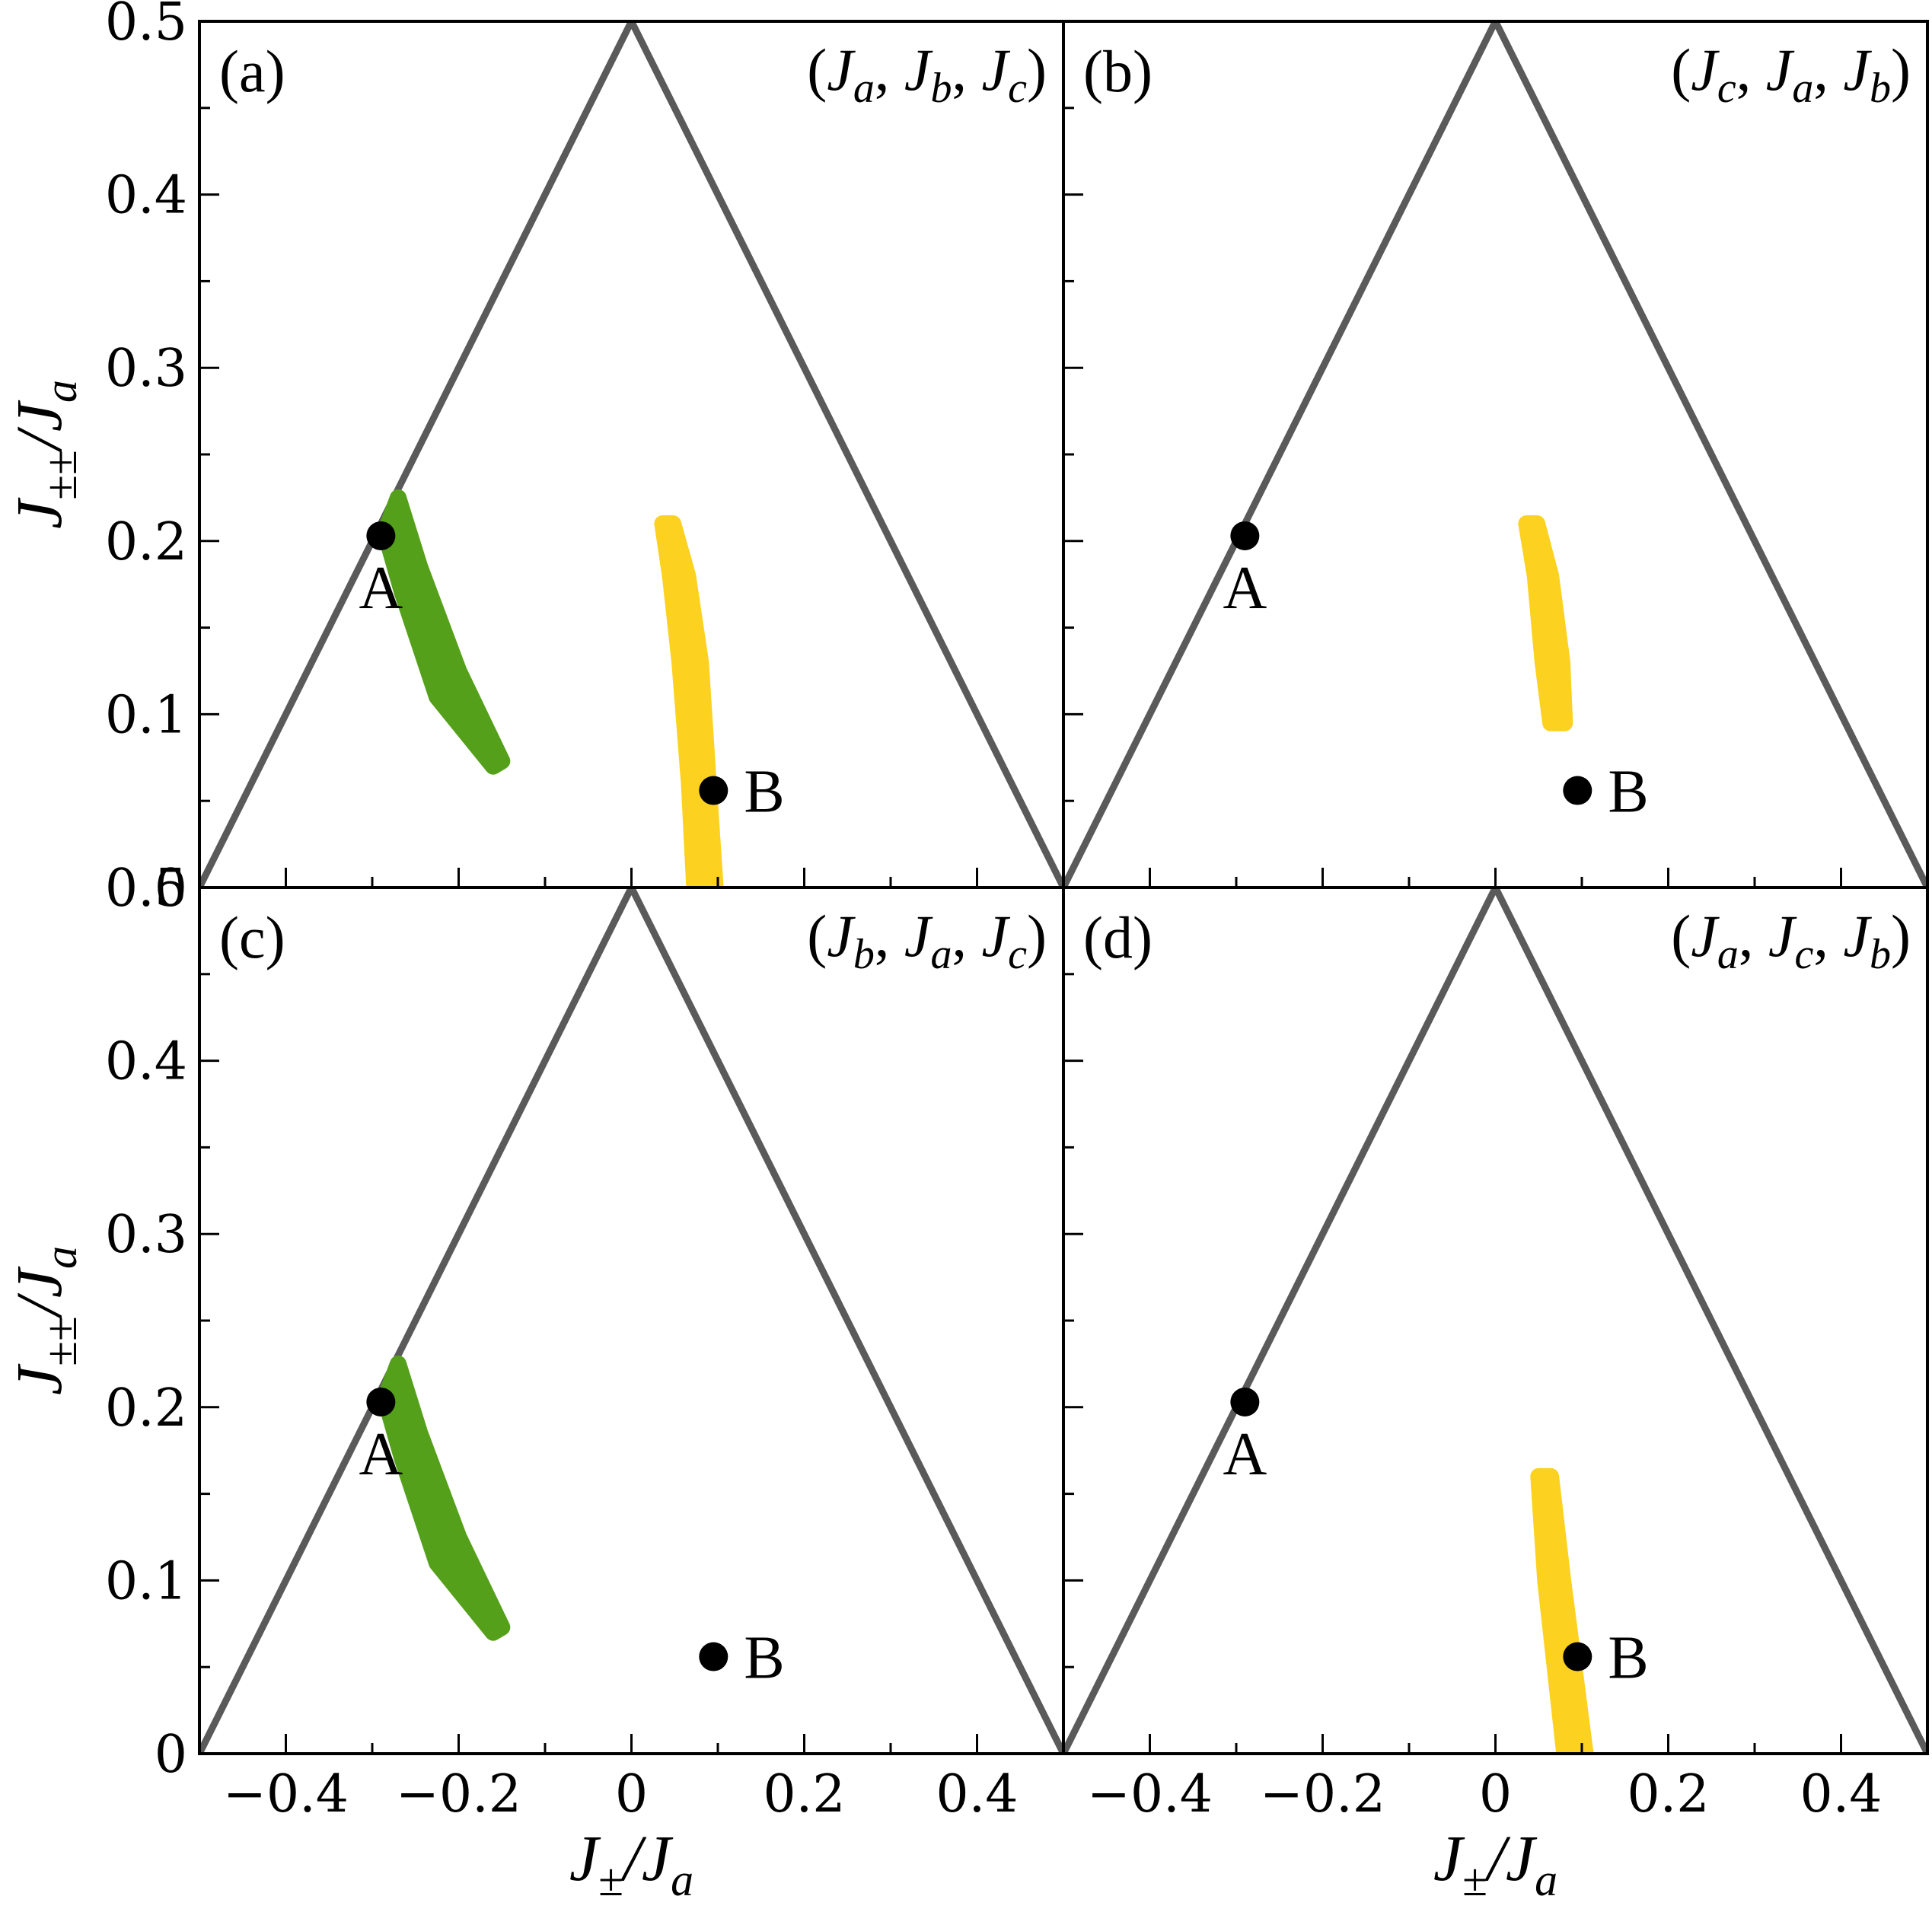 The image size is (1932, 1912). What do you see at coordinates (1791, 940) in the screenshot?
I see `perm-label-d: (Ja, Jc, Jb)` at bounding box center [1791, 940].